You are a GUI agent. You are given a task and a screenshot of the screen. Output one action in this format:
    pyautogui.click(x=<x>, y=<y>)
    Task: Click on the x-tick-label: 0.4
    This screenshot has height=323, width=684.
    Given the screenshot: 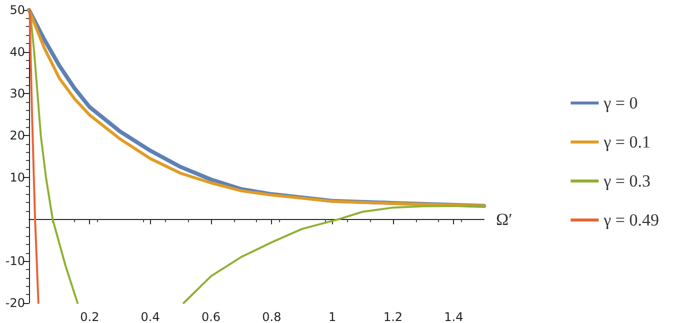 What is the action you would take?
    pyautogui.click(x=150, y=316)
    